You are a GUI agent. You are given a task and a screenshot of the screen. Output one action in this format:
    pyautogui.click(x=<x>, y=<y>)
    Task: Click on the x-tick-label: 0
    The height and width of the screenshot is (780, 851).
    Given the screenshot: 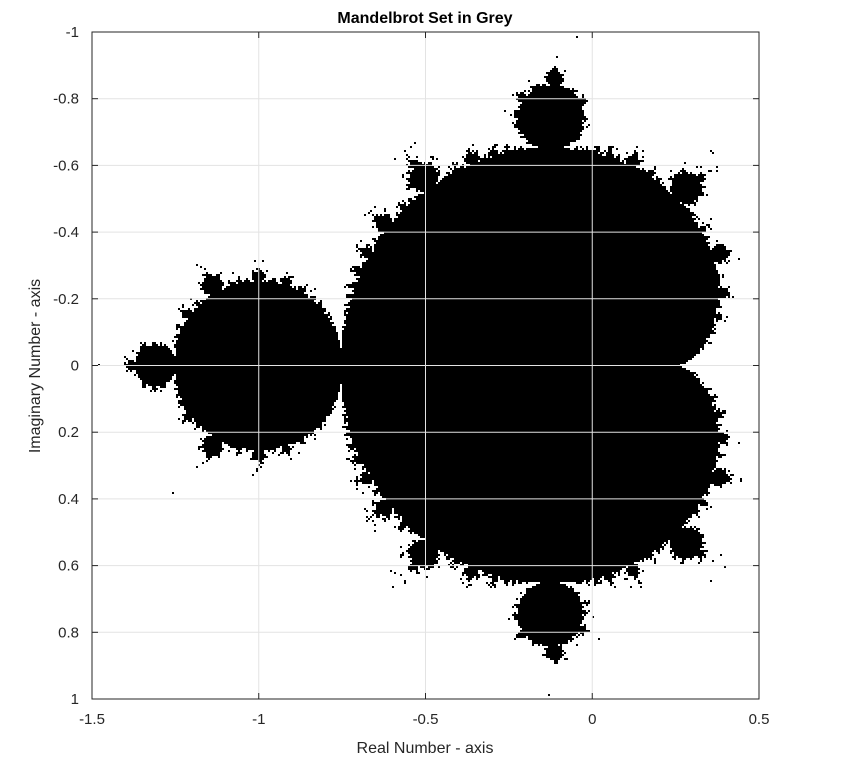 What is the action you would take?
    pyautogui.click(x=592, y=719)
    